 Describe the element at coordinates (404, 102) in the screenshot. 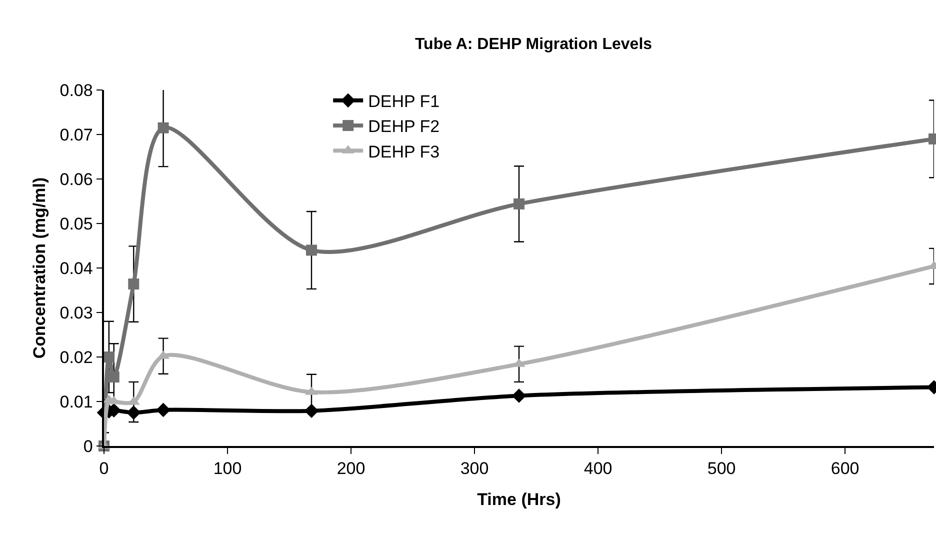

I see `legend-label: DEHP F1` at that location.